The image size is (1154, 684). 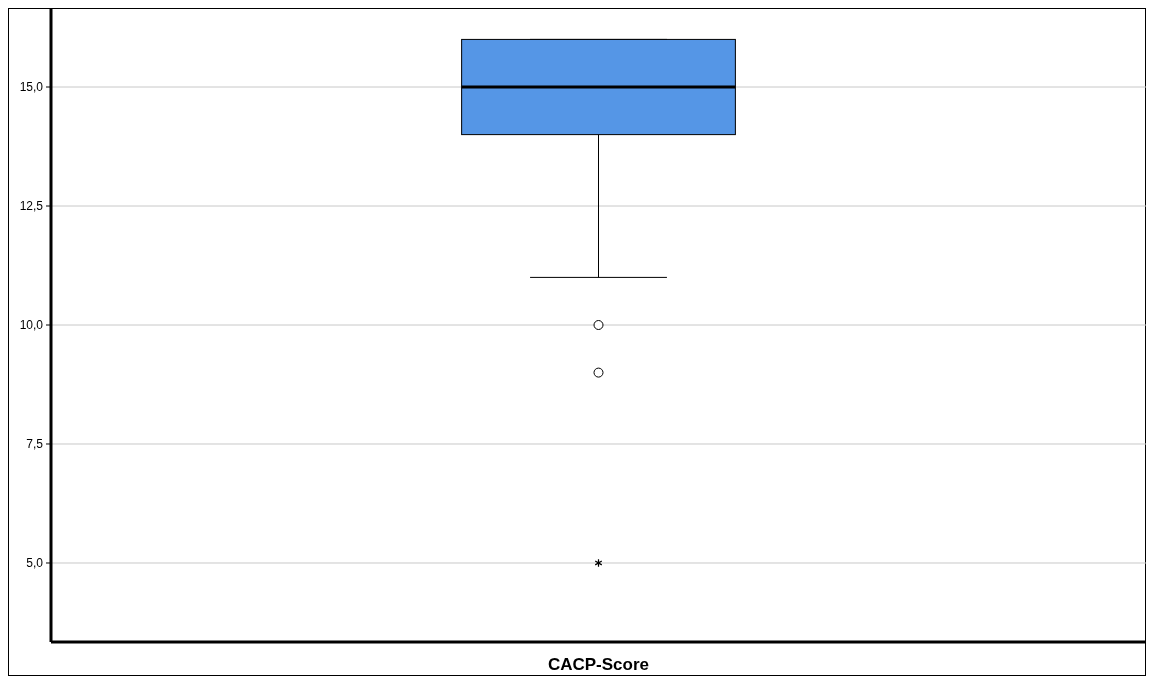 What do you see at coordinates (35, 444) in the screenshot?
I see `y-tick-label: 7,5` at bounding box center [35, 444].